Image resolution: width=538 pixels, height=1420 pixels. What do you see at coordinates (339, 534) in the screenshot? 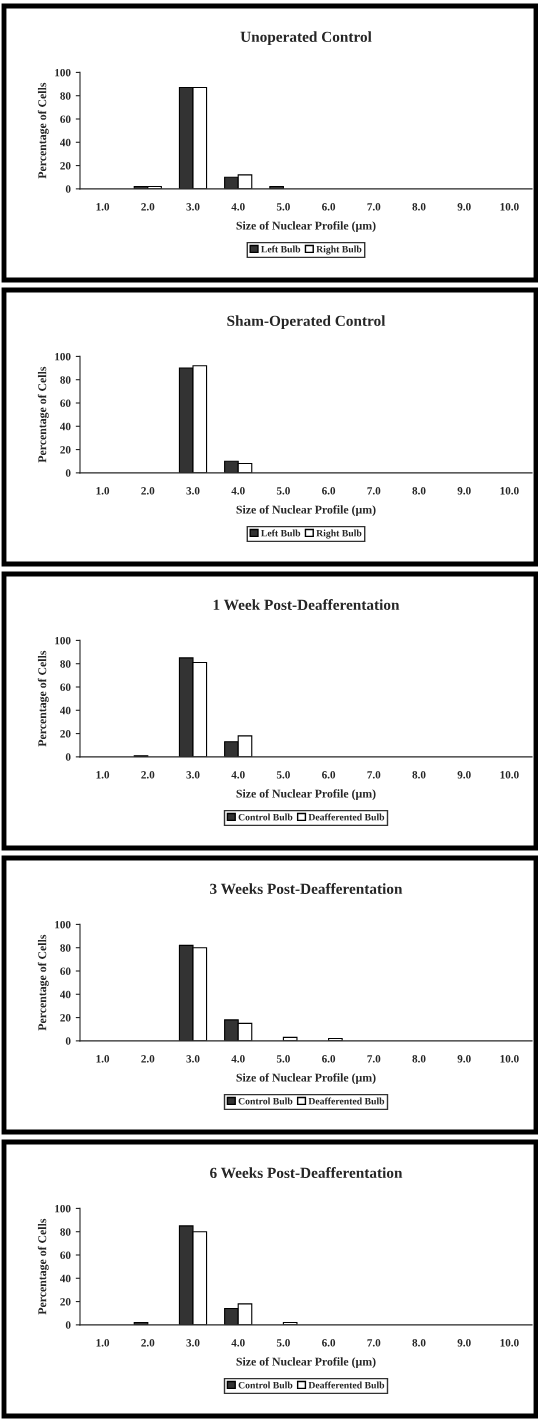
I see `legend-label: Right Bulb` at bounding box center [339, 534].